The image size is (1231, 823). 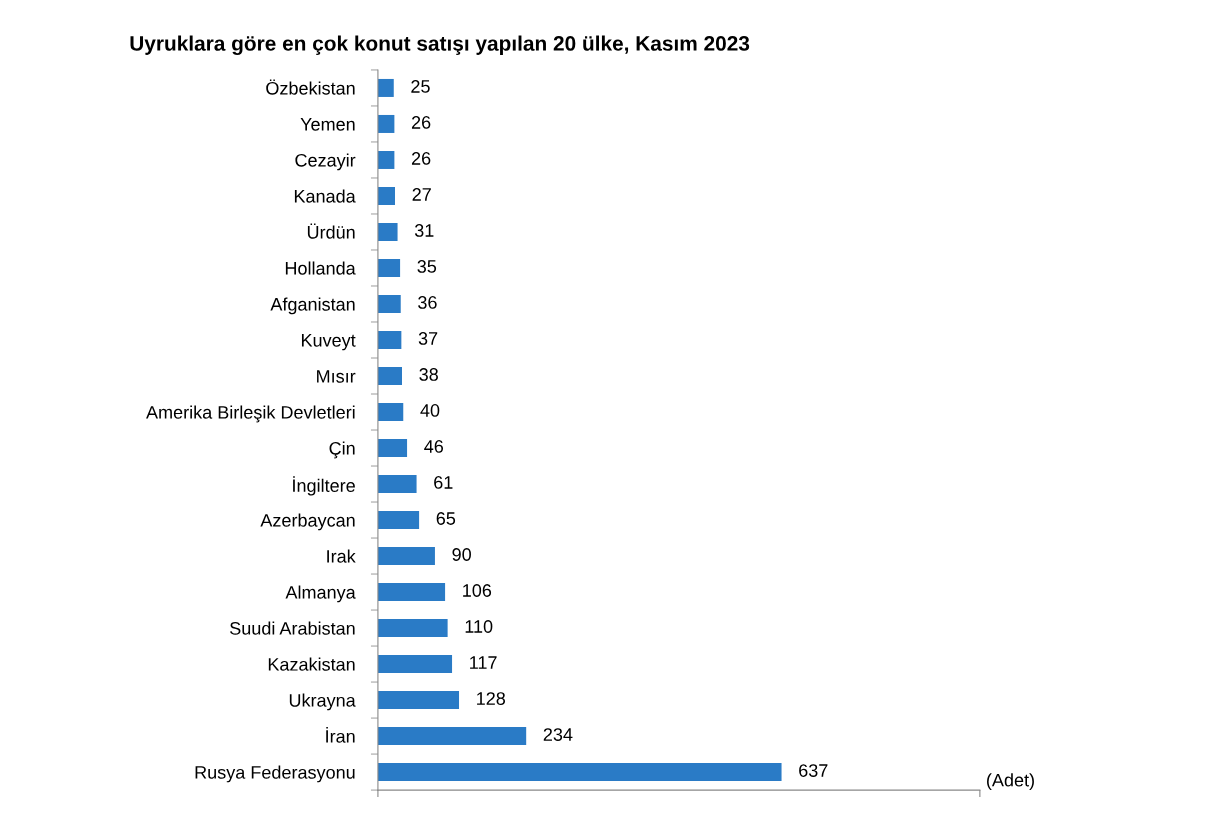 What do you see at coordinates (440, 45) in the screenshot?
I see `chart-title: Uyruklara göre en çok konut satışı yapılan 20 ülke, Kasım 2023` at bounding box center [440, 45].